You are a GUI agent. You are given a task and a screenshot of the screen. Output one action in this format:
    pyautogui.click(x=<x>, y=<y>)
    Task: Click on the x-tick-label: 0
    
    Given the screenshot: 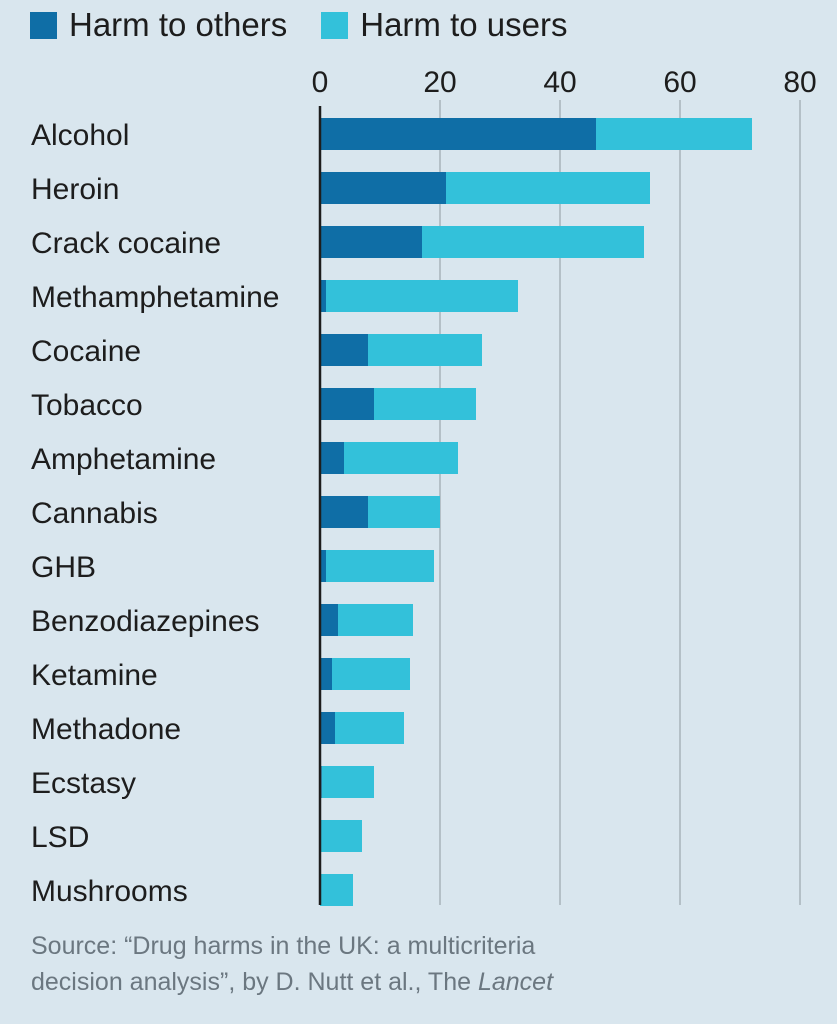 What is the action you would take?
    pyautogui.click(x=320, y=82)
    